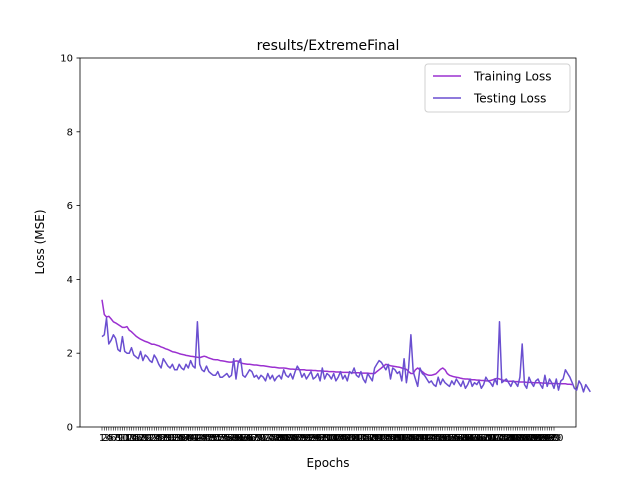  Describe the element at coordinates (265, 438) in the screenshot. I see `x-tick-label: 73` at that location.